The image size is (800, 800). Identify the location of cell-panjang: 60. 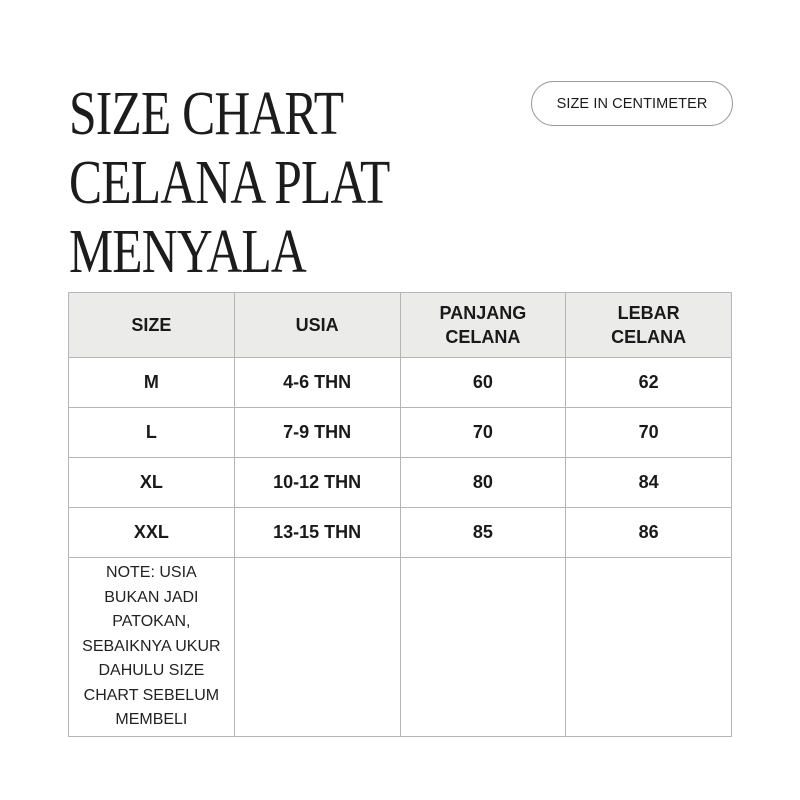
(483, 382).